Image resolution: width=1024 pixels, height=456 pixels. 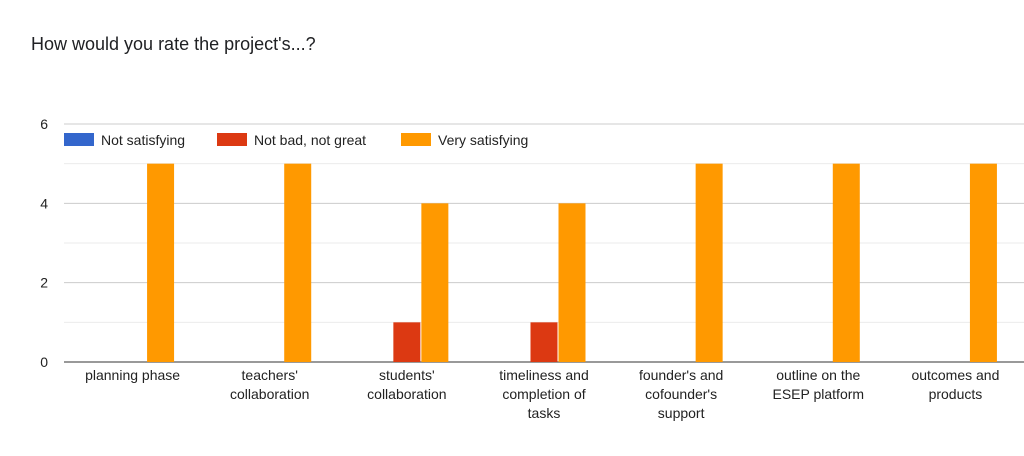 I want to click on x-tick-label: cofounder's, so click(x=681, y=394).